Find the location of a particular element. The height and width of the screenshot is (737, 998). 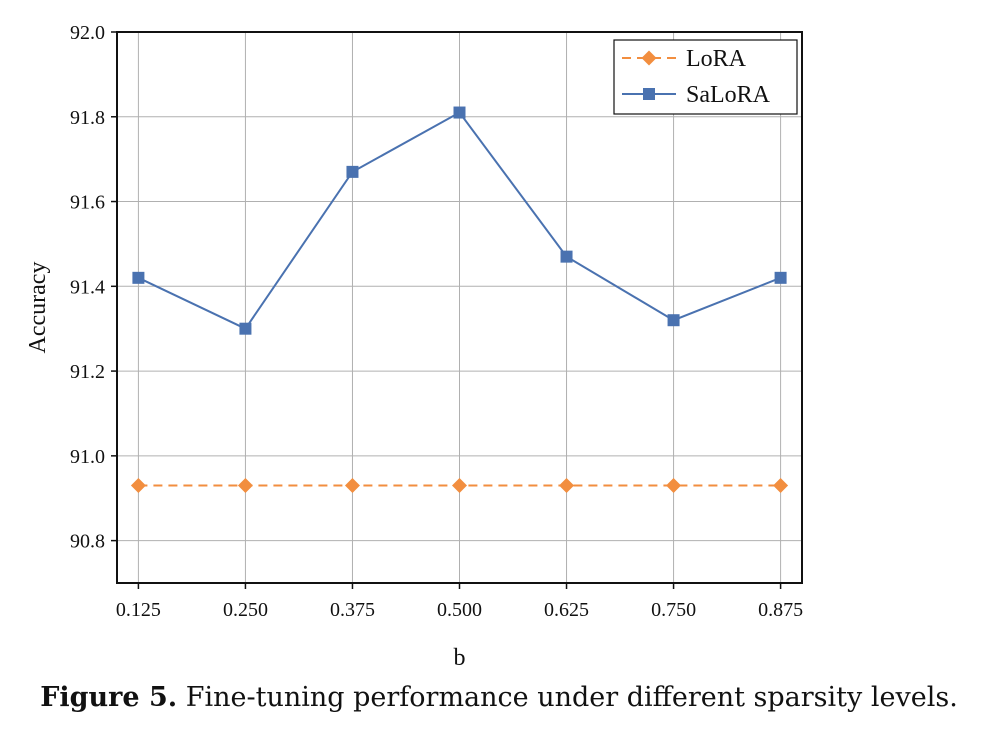

y-tick-label: 91.6 is located at coordinates (87, 203).